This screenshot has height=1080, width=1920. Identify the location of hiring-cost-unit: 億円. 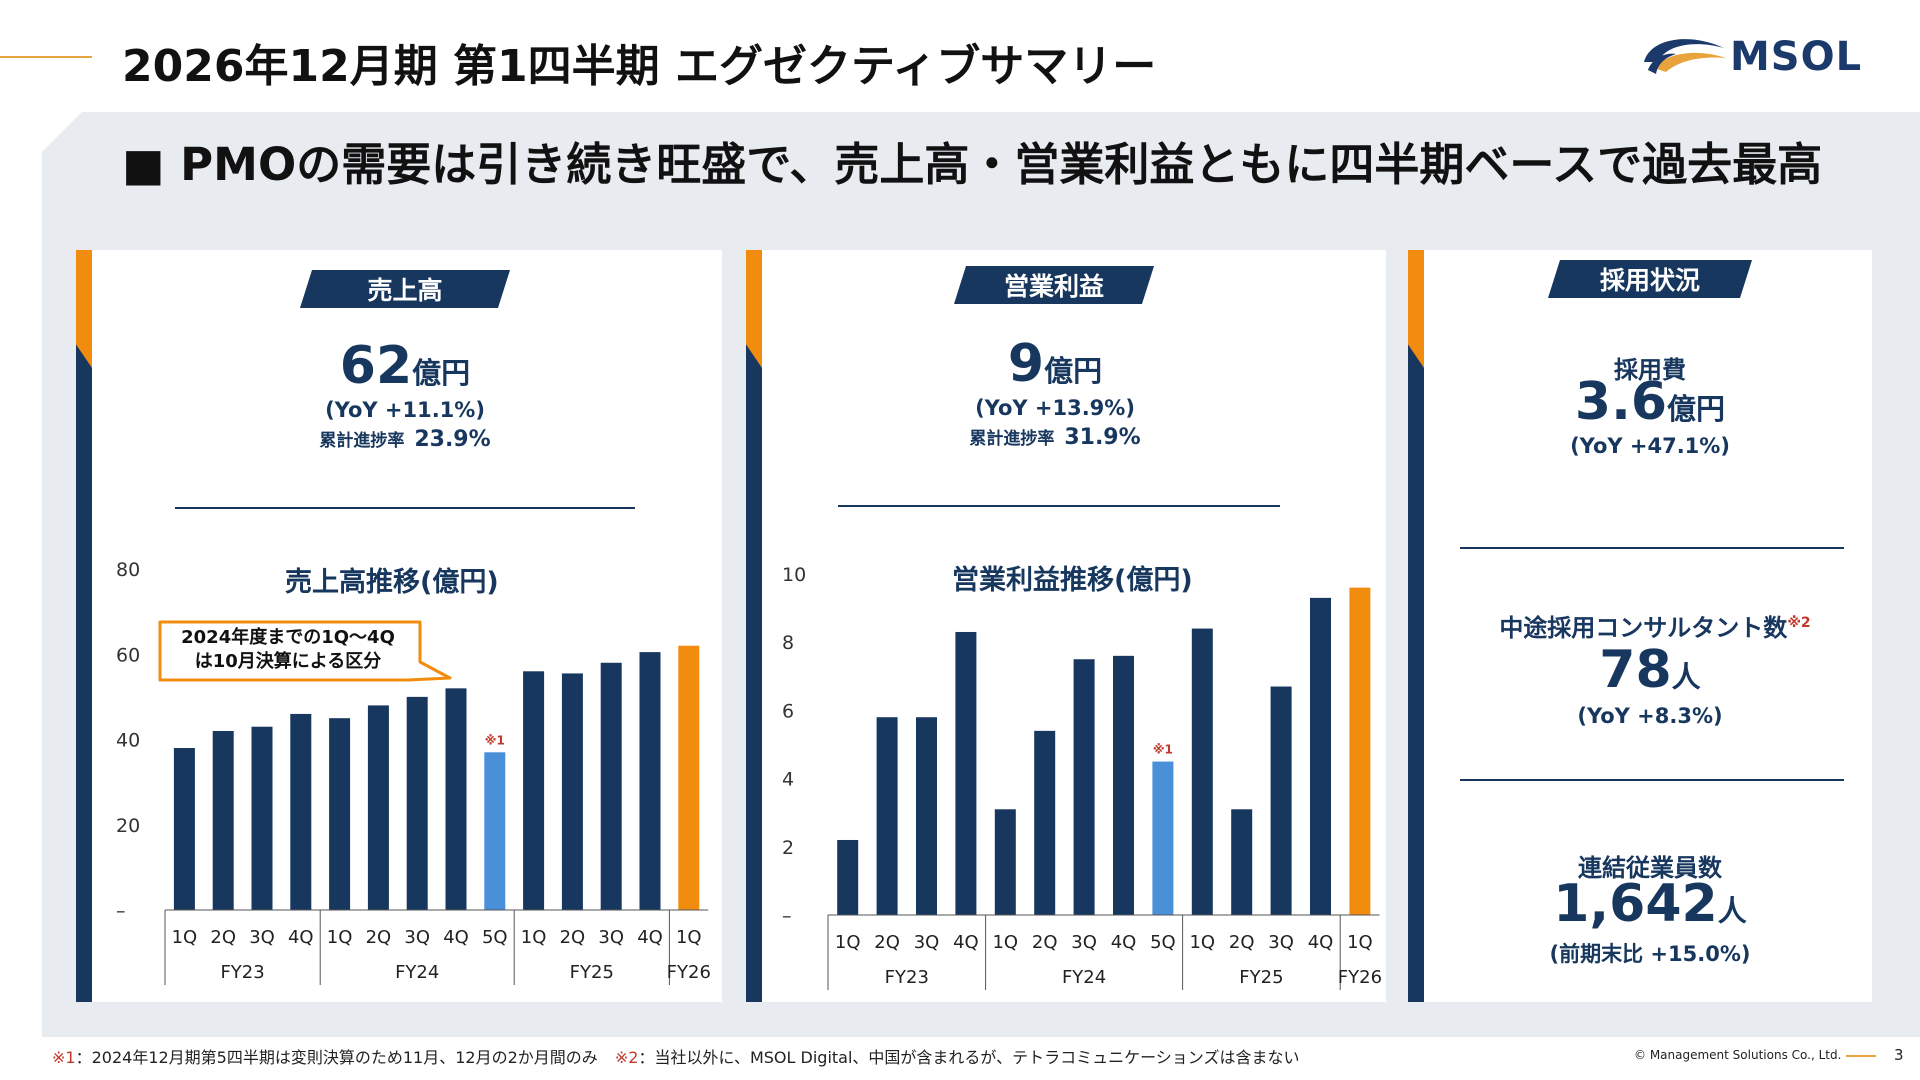
(1696, 409).